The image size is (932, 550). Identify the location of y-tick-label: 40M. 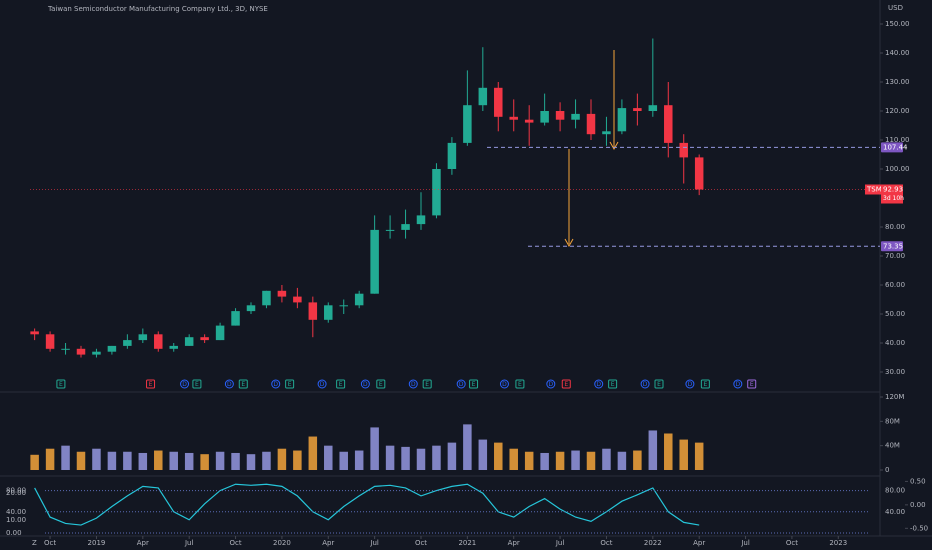
(892, 446).